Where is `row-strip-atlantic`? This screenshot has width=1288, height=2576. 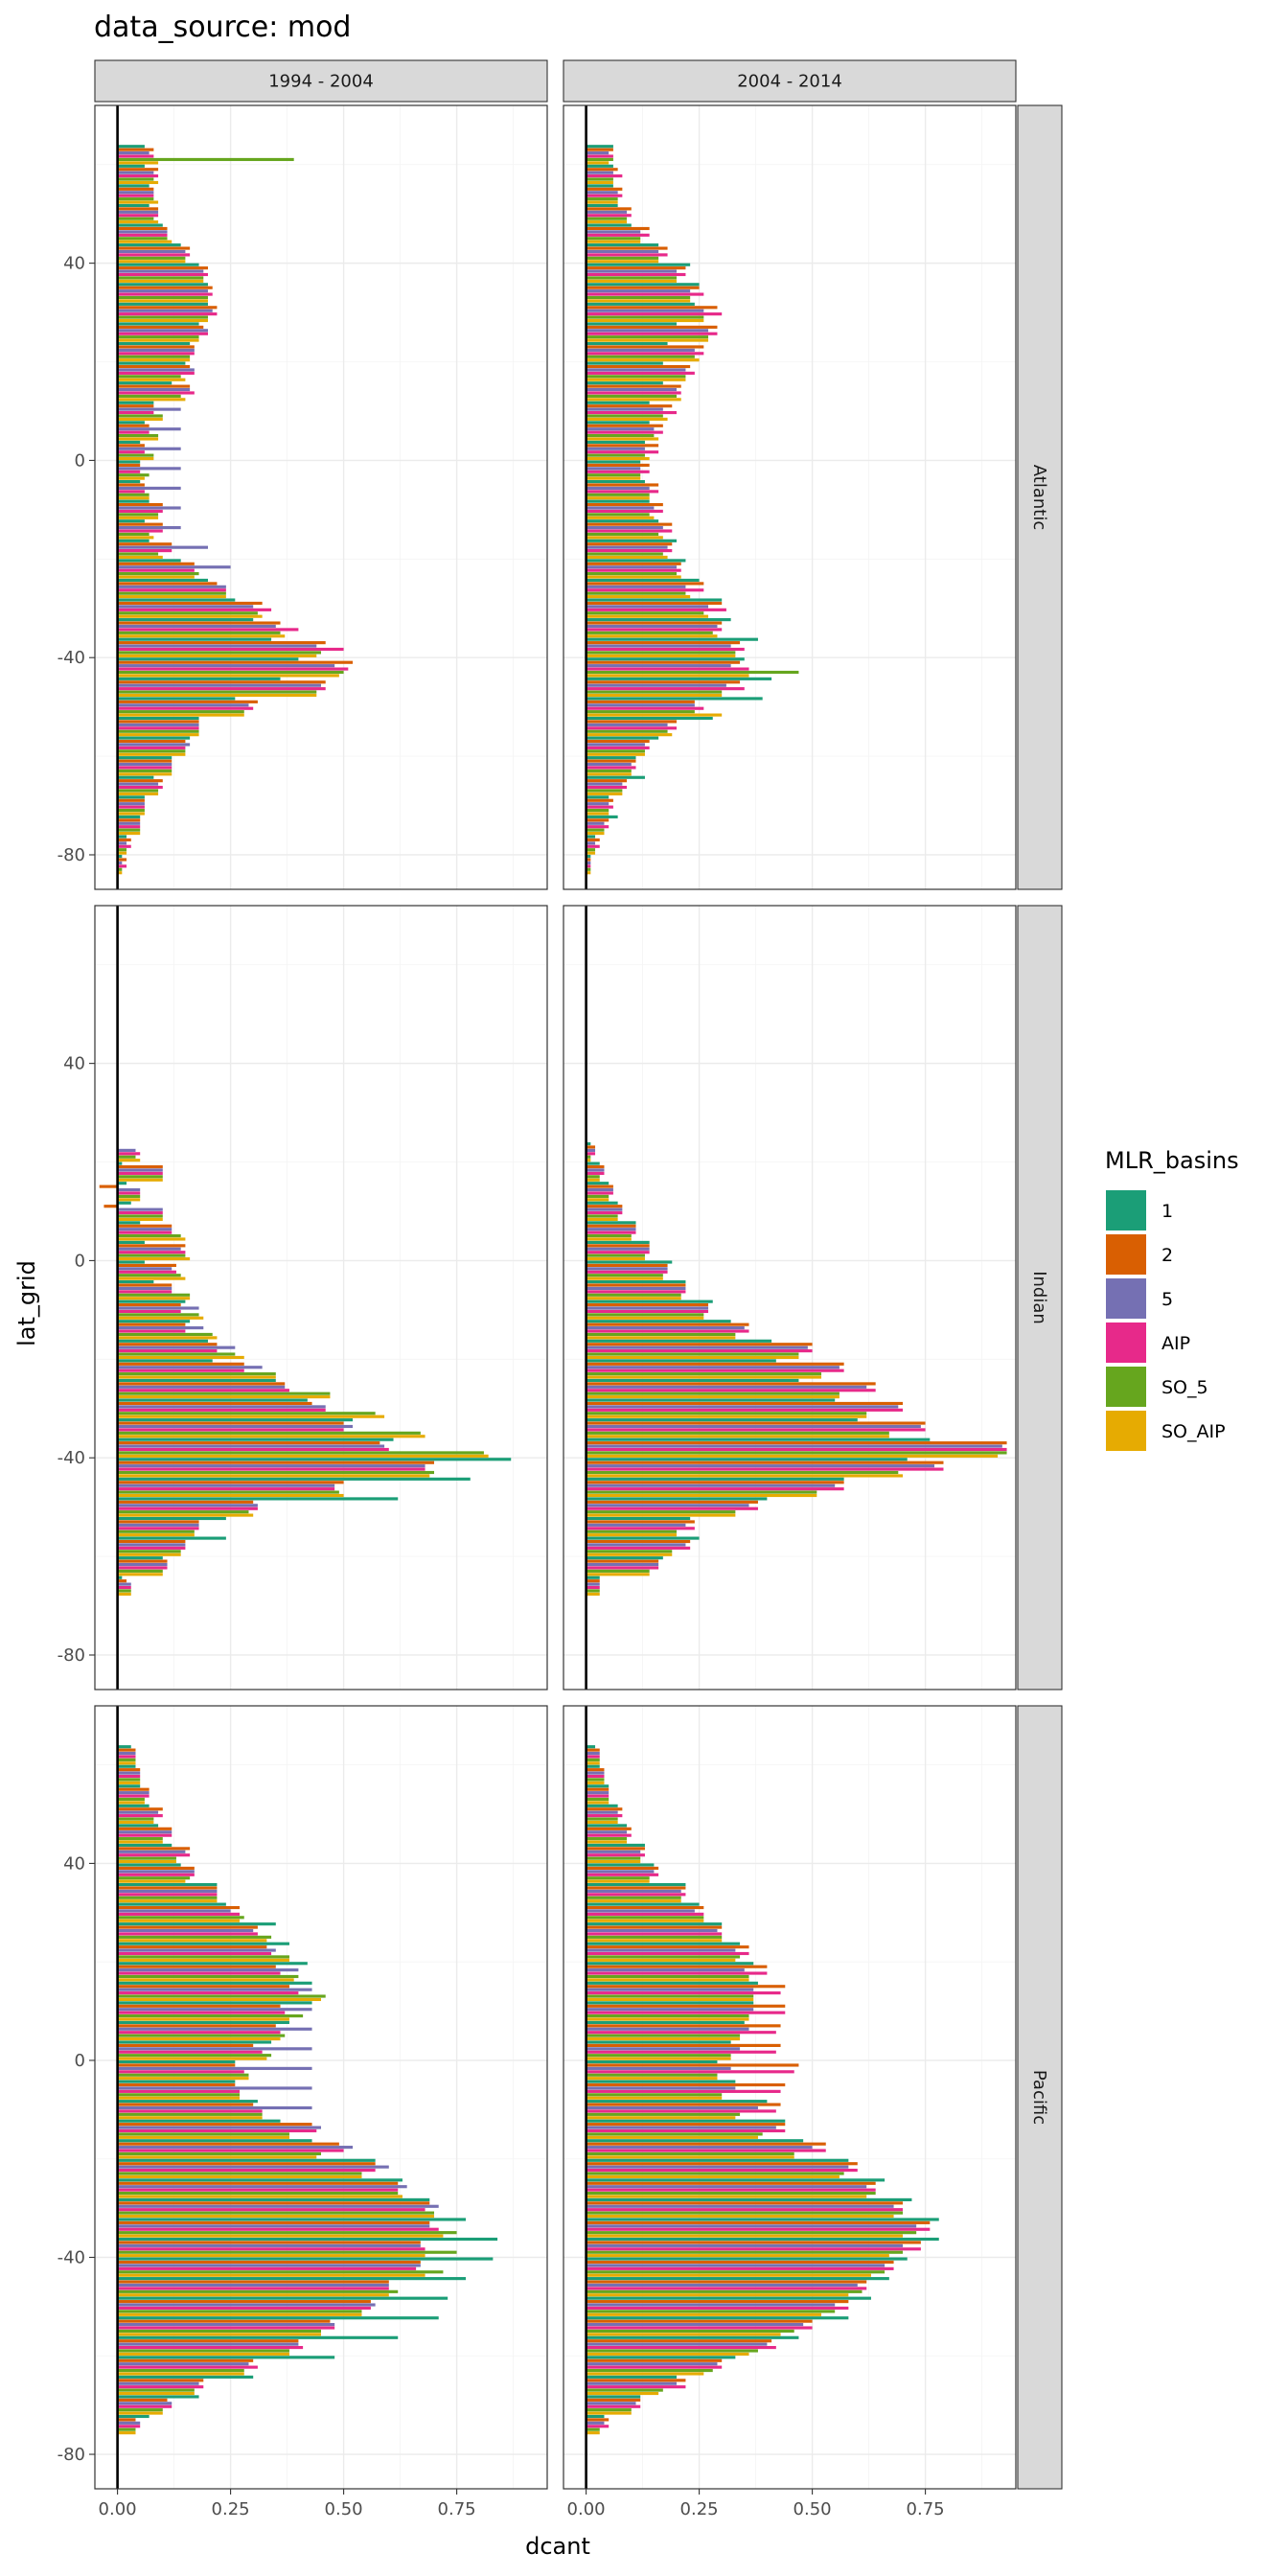 row-strip-atlantic is located at coordinates (1040, 497).